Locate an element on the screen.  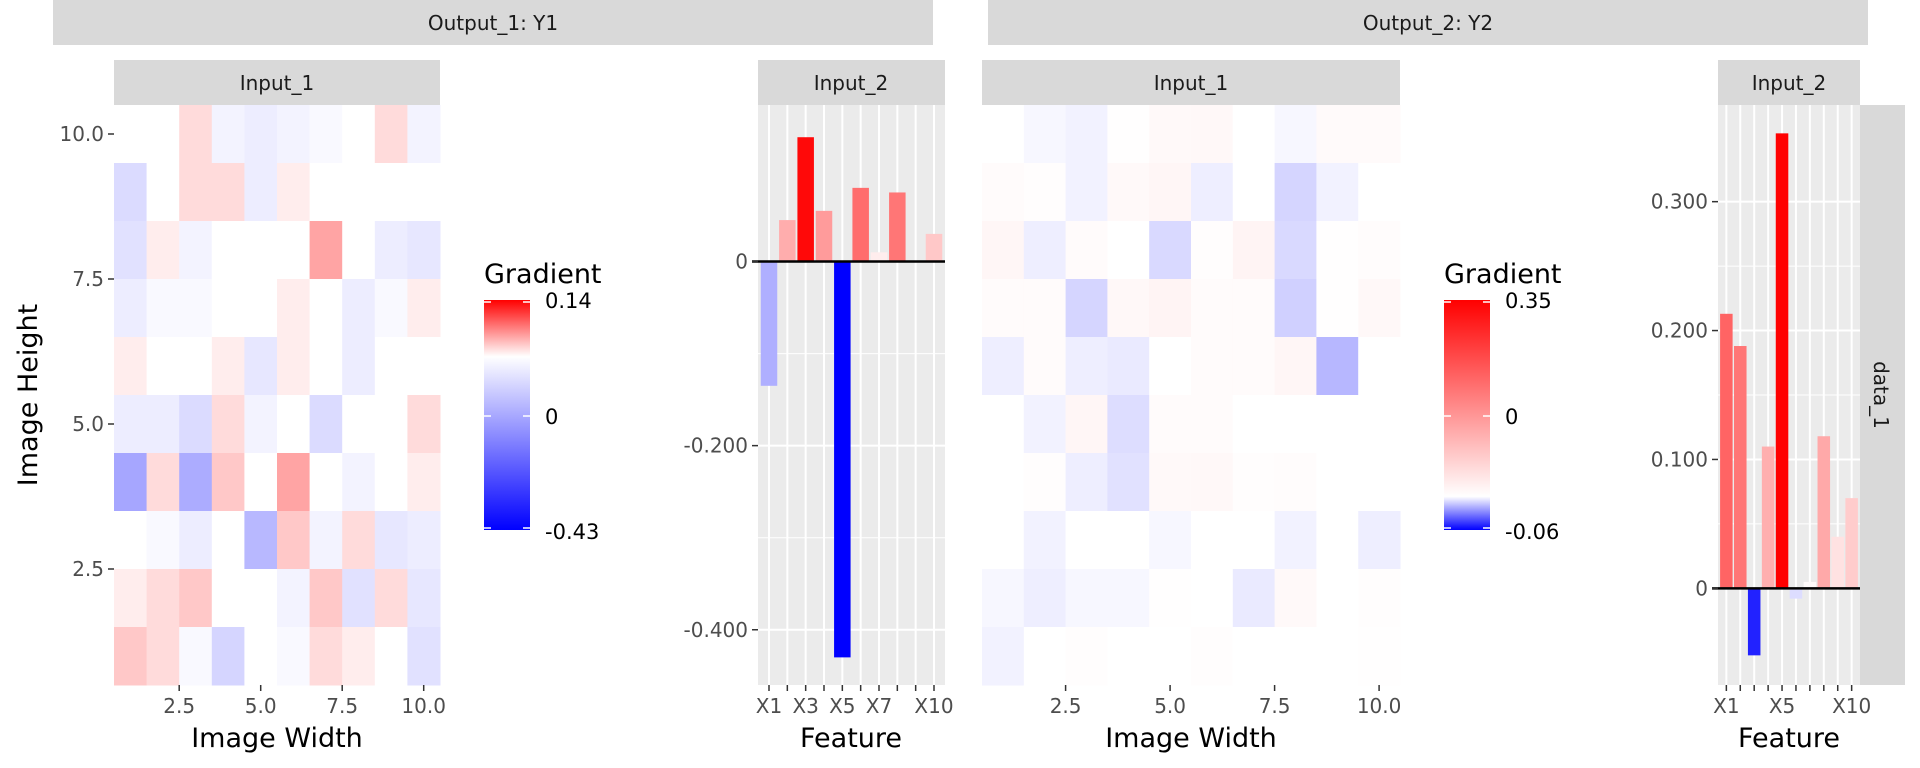
row-strip is located at coordinates (1882, 395).